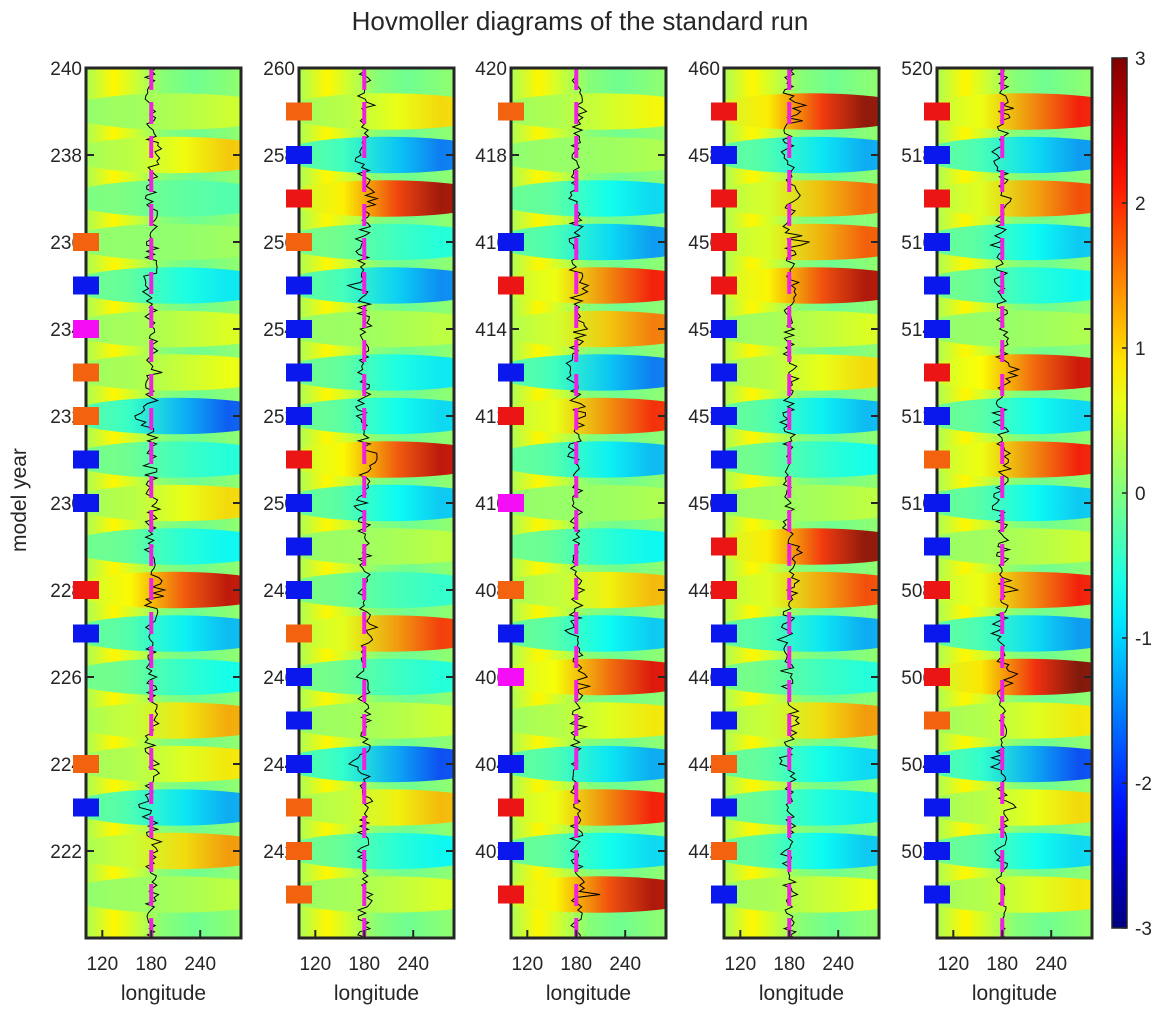  What do you see at coordinates (917, 69) in the screenshot?
I see `y-tick-label: 520` at bounding box center [917, 69].